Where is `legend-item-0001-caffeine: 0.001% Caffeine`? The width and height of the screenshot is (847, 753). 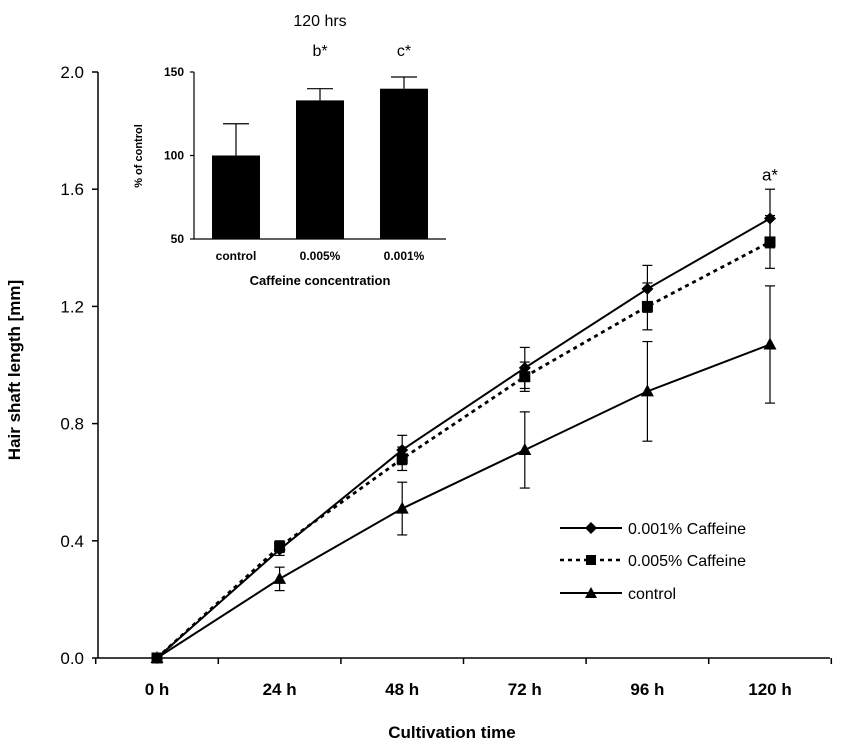
legend-item-0001-caffeine: 0.001% Caffeine is located at coordinates (653, 529).